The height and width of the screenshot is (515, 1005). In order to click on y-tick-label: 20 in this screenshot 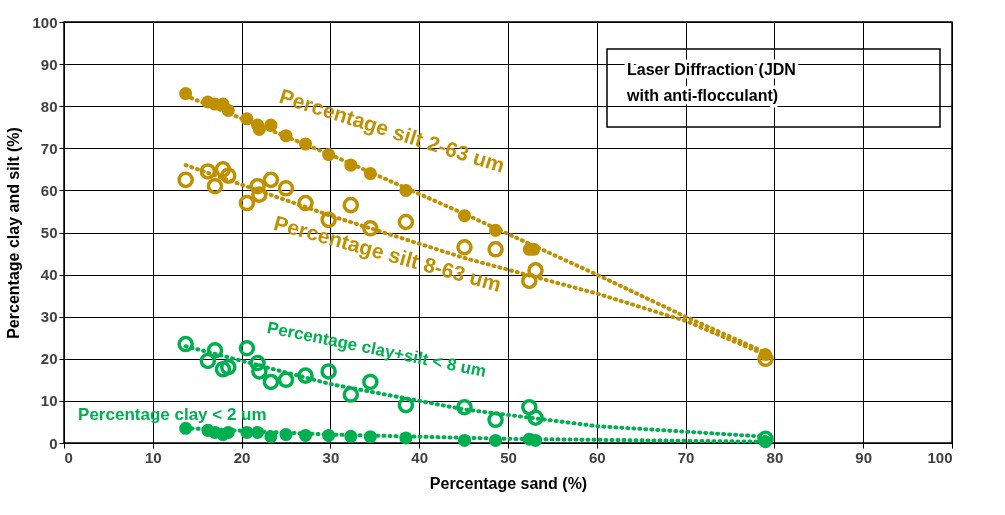, I will do `click(49, 359)`.